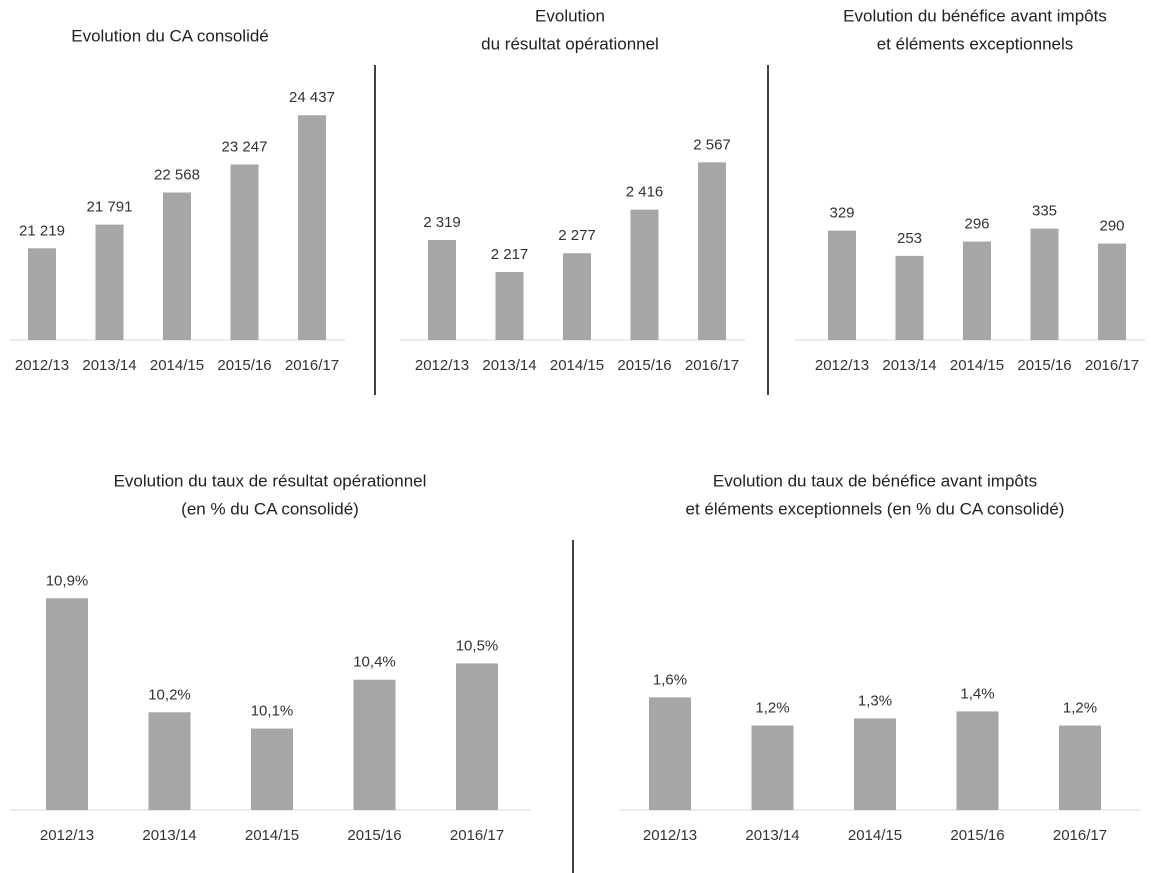 This screenshot has height=873, width=1151. I want to click on data-label: 2 217, so click(510, 254).